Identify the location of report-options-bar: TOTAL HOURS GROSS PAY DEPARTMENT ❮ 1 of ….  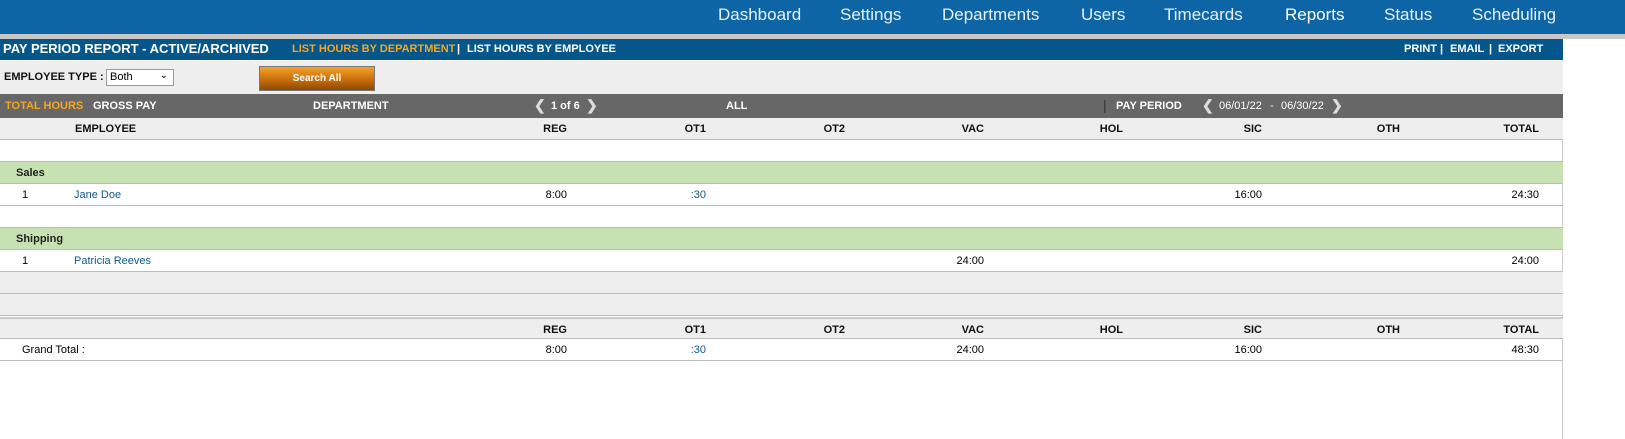
(781, 106).